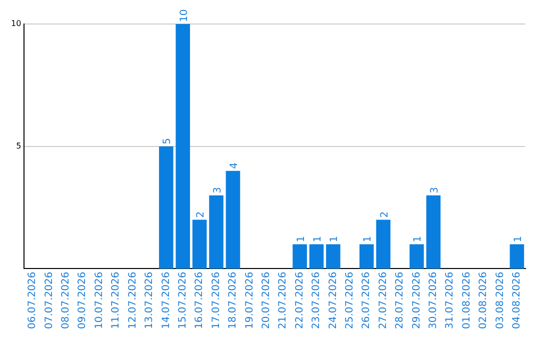 The image size is (540, 340). I want to click on x-tick-label: 25.07.2026, so click(350, 301).